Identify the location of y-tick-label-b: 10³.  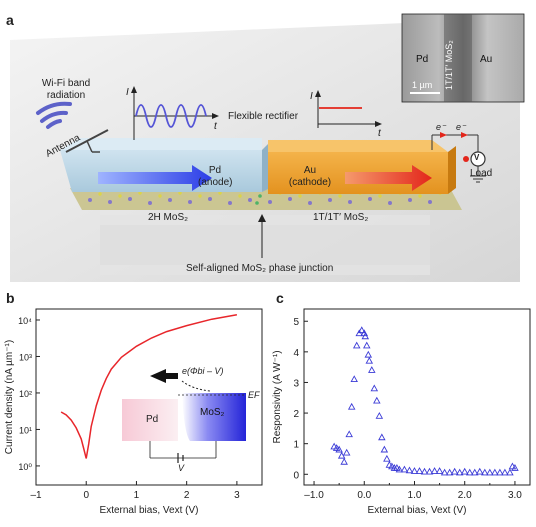
(25, 357).